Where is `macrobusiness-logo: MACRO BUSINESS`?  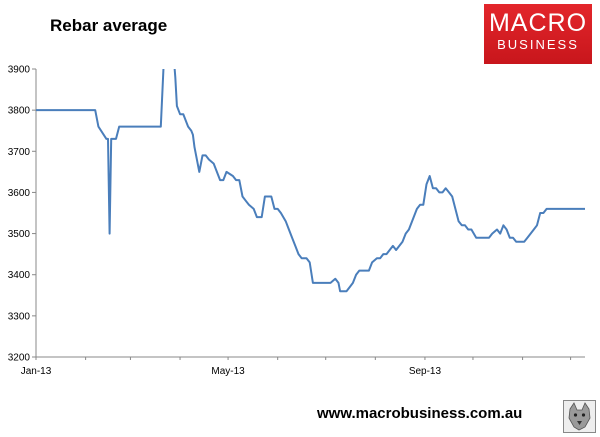 macrobusiness-logo: MACRO BUSINESS is located at coordinates (538, 34).